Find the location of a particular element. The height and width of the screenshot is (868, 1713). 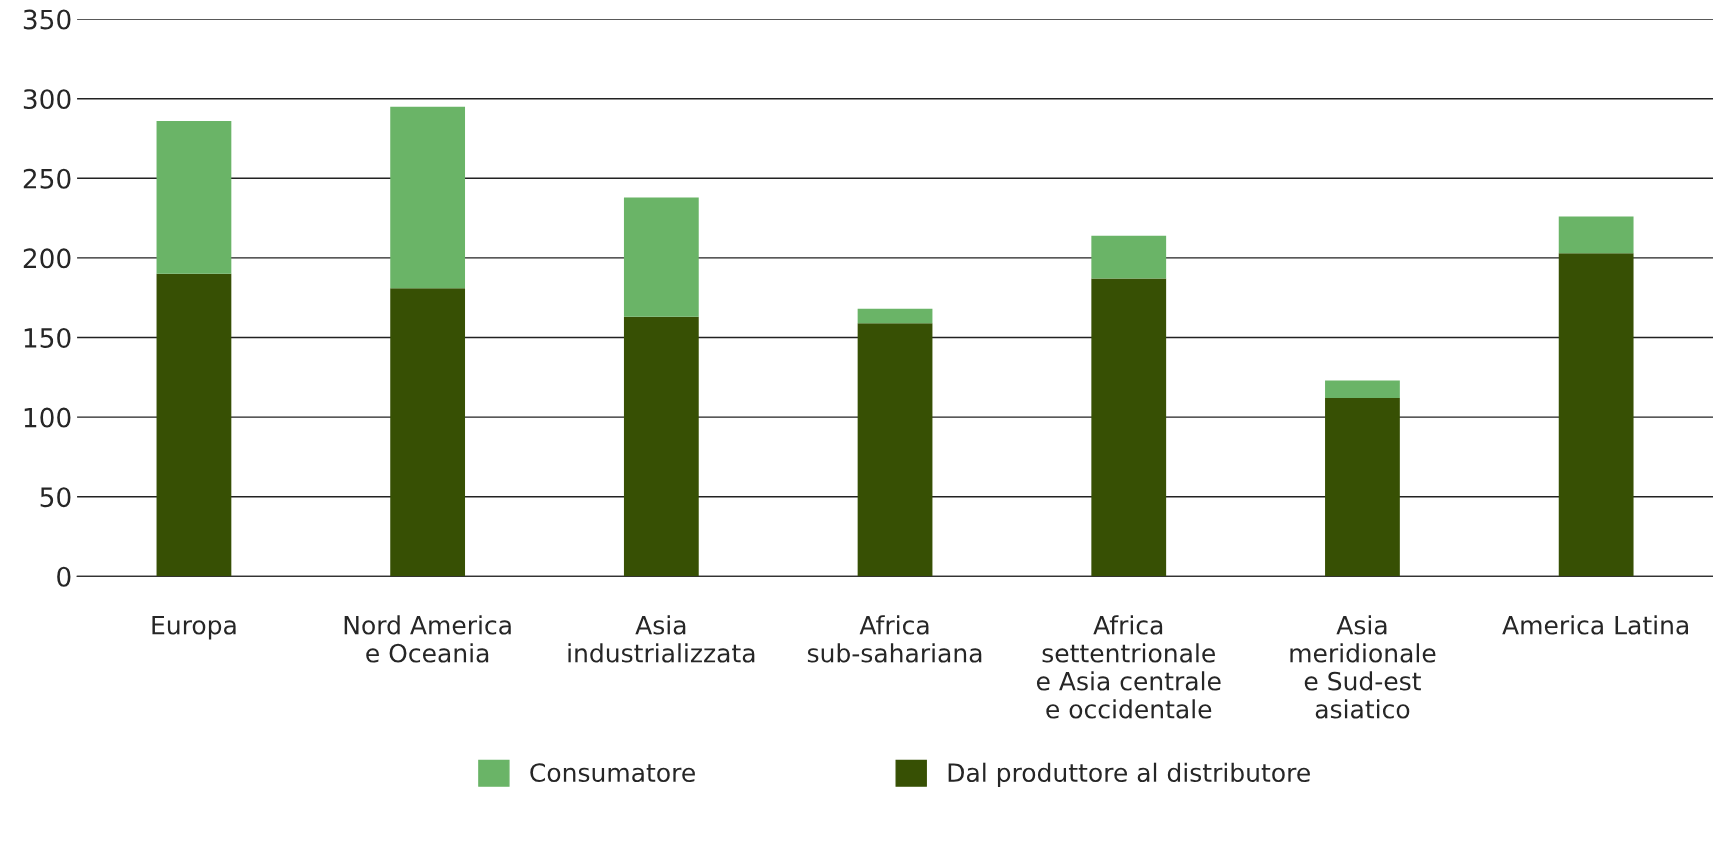

x-tick-label: Africa sub-sahariana is located at coordinates (894, 639).